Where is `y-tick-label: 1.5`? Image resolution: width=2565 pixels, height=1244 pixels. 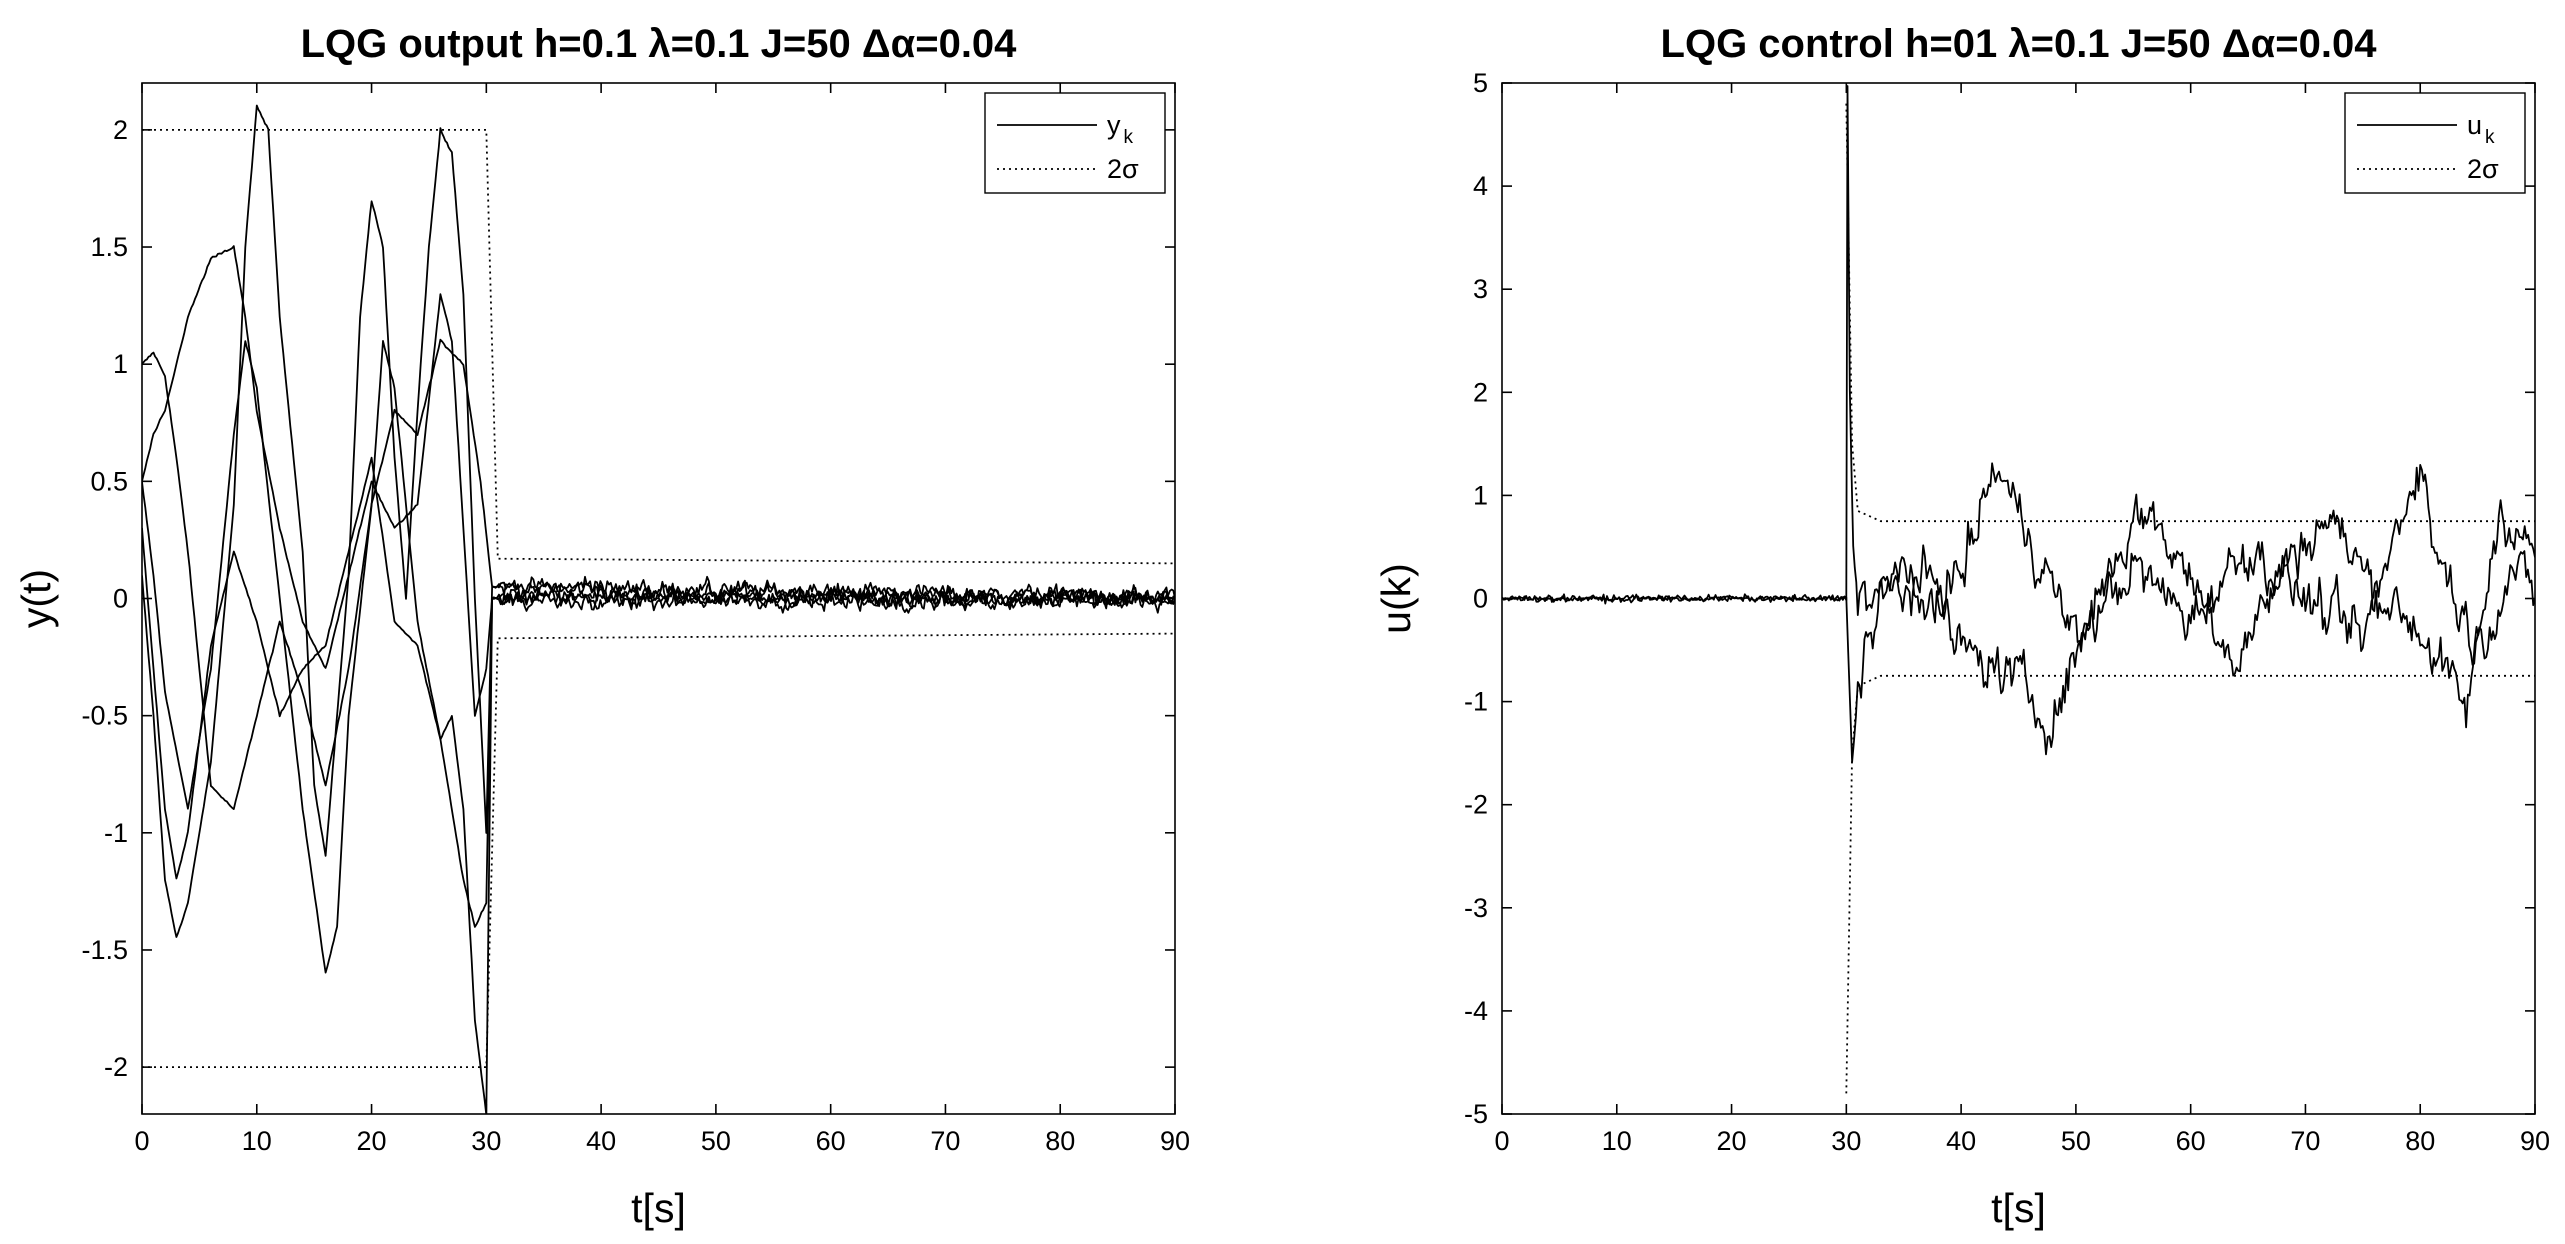
y-tick-label: 1.5 is located at coordinates (109, 247).